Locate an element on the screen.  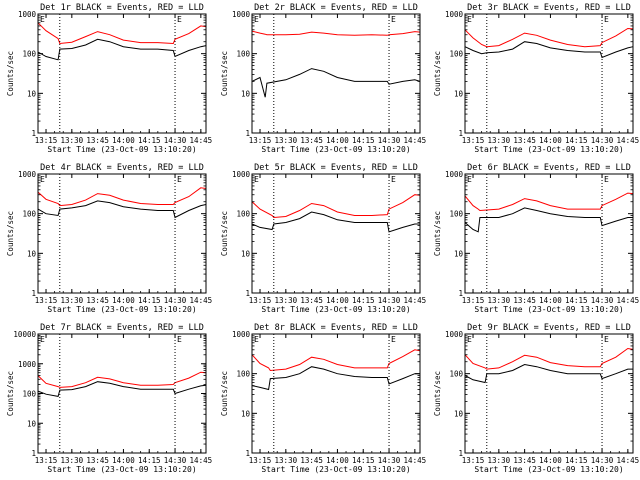
chart-title: Det 1r BLACK = Events, RED = LLD is located at coordinates (122, 8).